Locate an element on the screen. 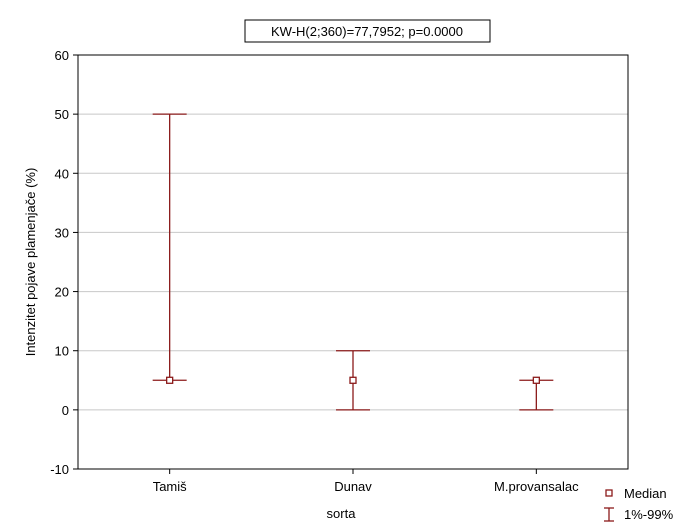 This screenshot has width=694, height=527. y-tick-label: 10 is located at coordinates (62, 351).